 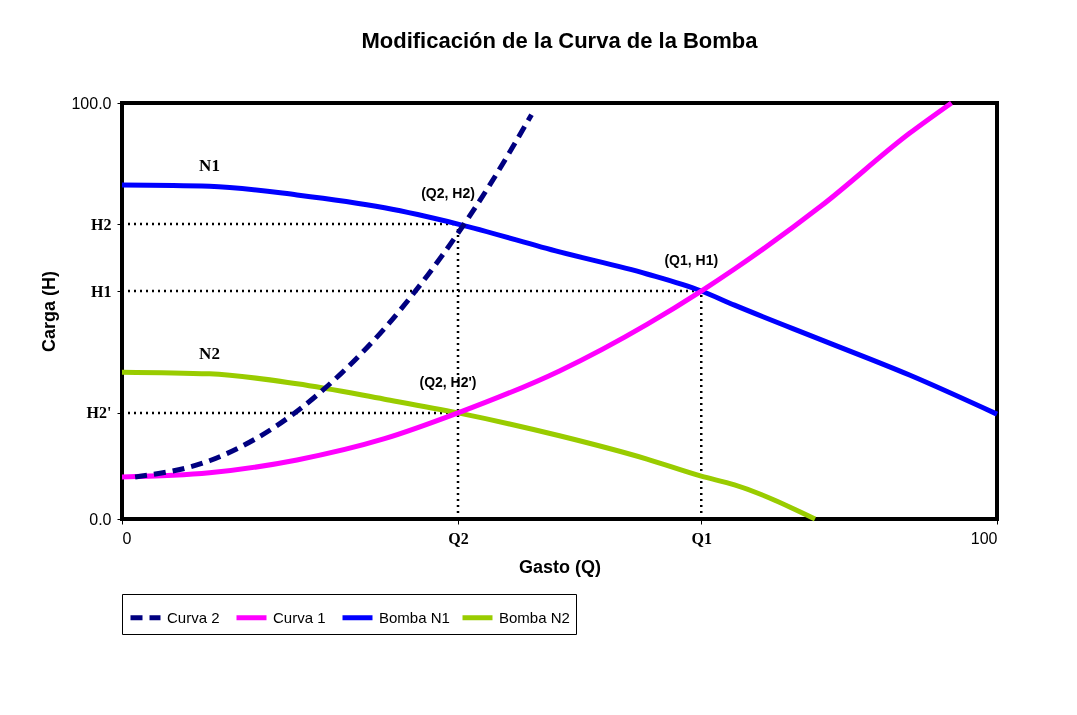 I want to click on annotation: N2, so click(x=209, y=353).